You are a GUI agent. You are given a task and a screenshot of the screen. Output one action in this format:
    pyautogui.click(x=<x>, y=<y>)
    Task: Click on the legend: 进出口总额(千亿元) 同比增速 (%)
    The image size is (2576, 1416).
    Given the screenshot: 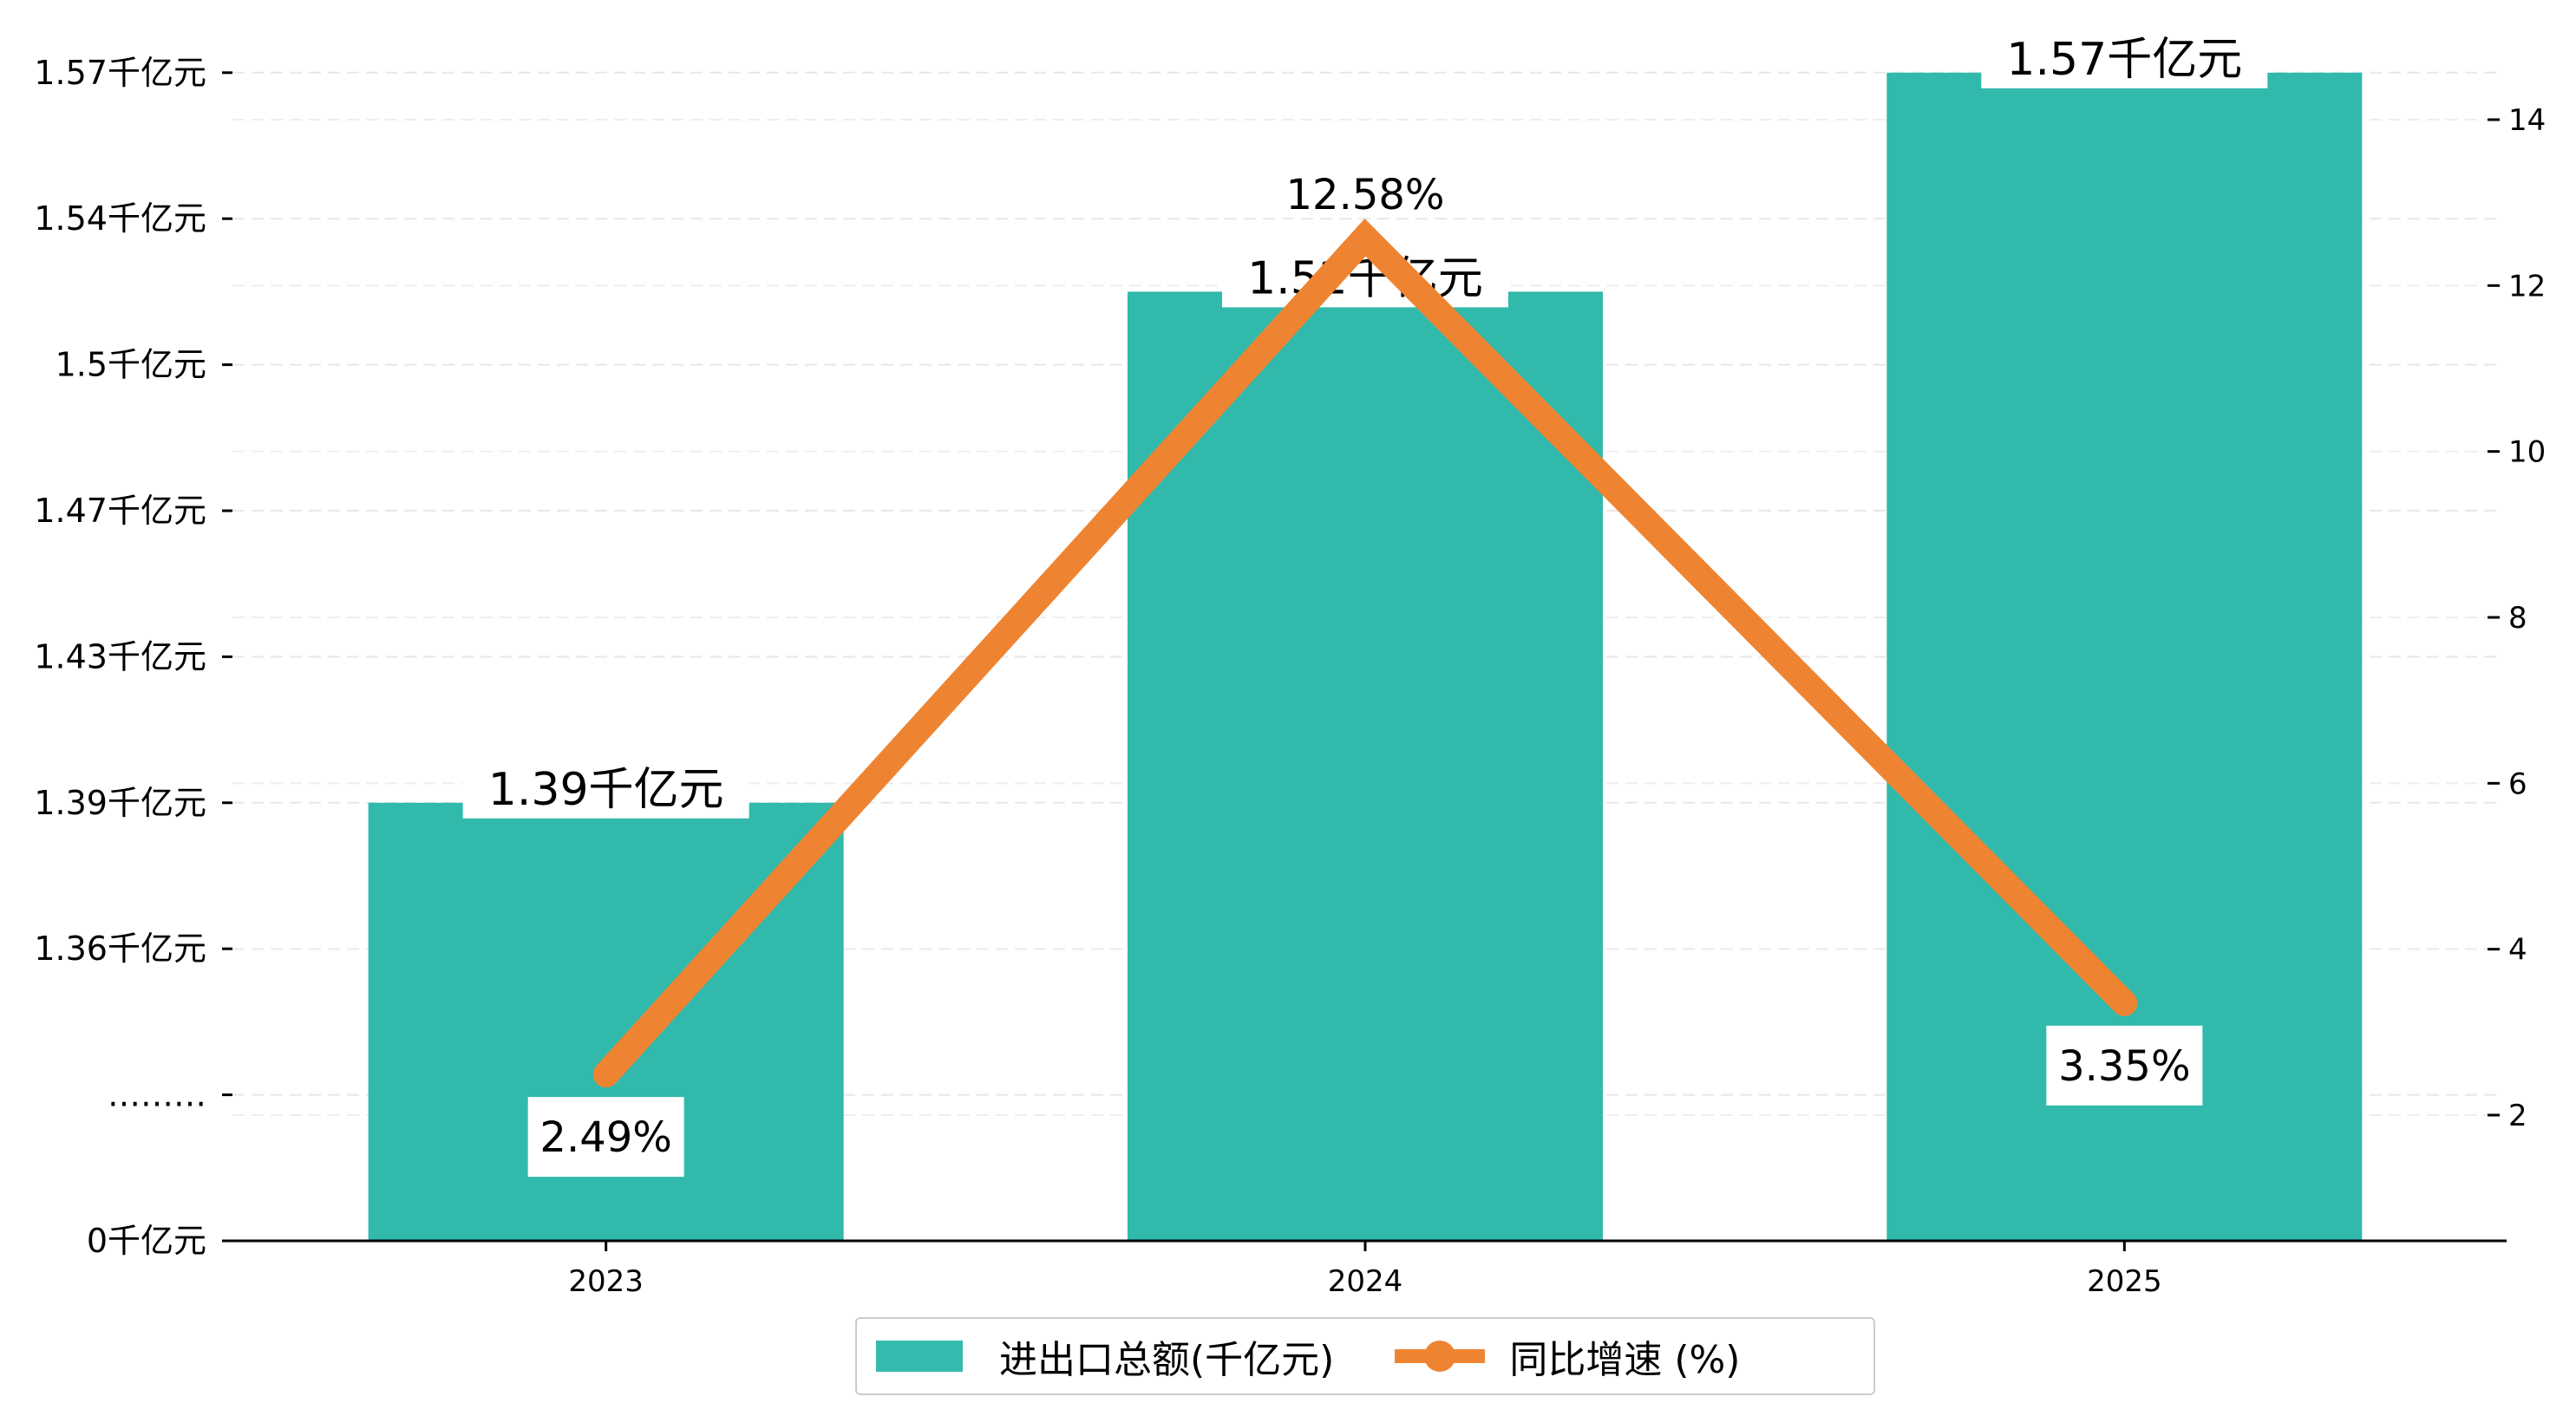 What is the action you would take?
    pyautogui.click(x=1365, y=1356)
    